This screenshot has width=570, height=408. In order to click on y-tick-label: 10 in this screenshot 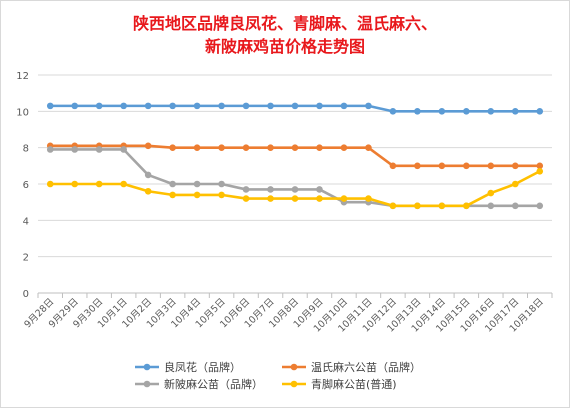, I will do `click(22, 112)`.